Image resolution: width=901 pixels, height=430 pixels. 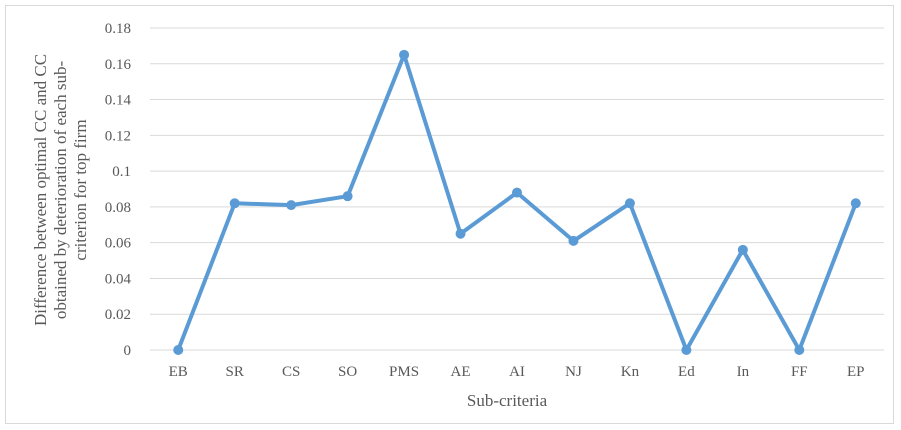 I want to click on x-axis-title: Sub-criteria, so click(x=507, y=400).